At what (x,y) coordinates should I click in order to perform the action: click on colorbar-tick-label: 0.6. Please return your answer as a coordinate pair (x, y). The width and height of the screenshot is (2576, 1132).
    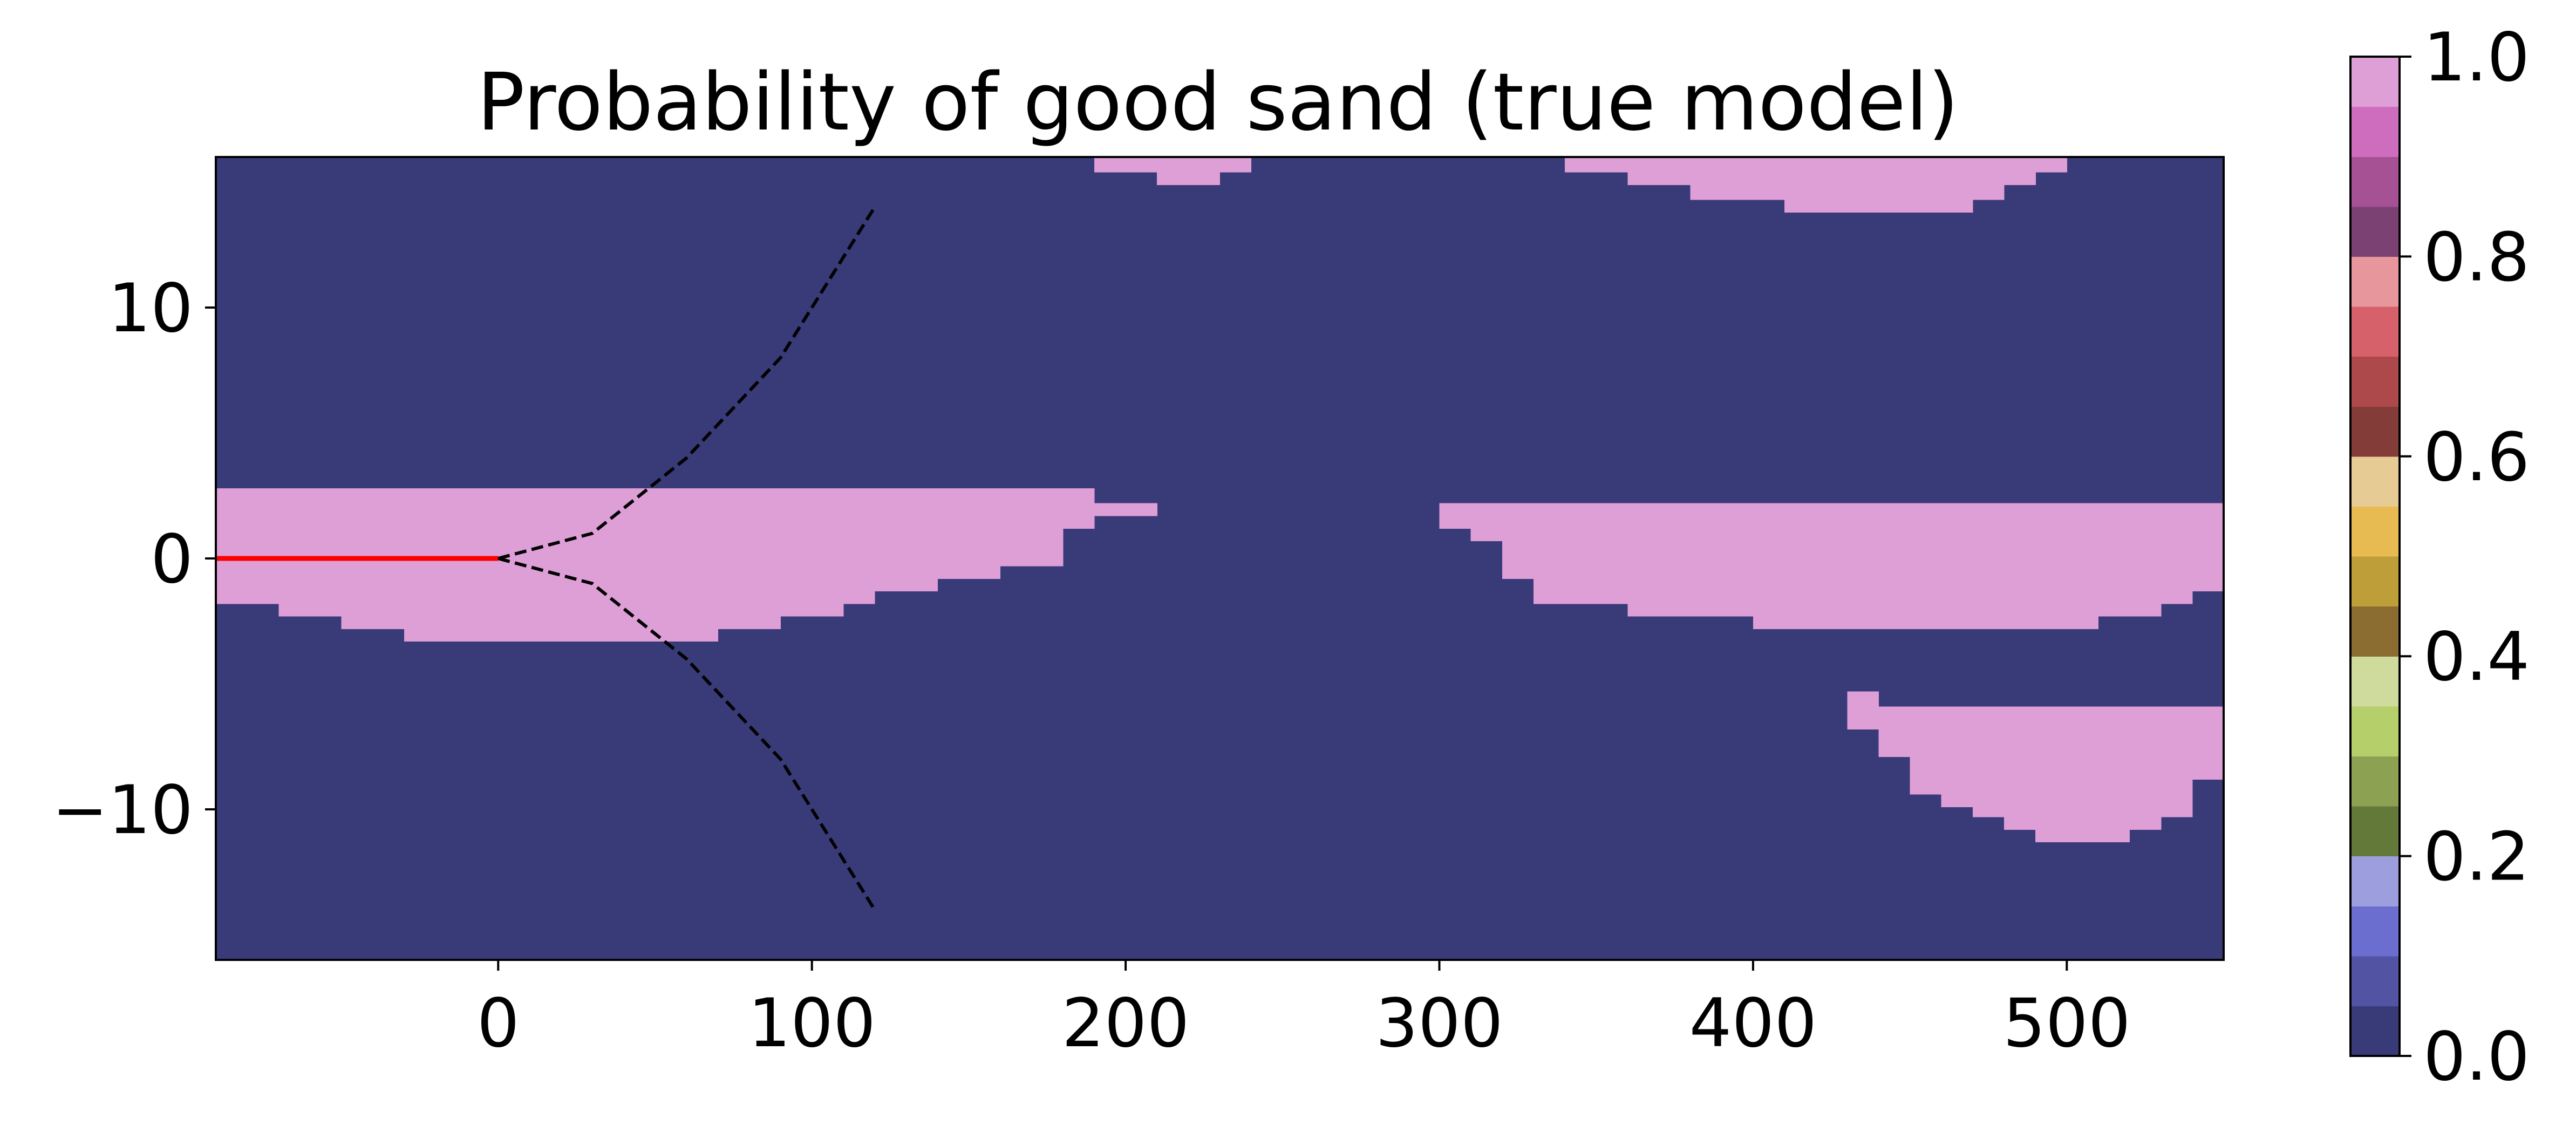
    Looking at the image, I should click on (2476, 457).